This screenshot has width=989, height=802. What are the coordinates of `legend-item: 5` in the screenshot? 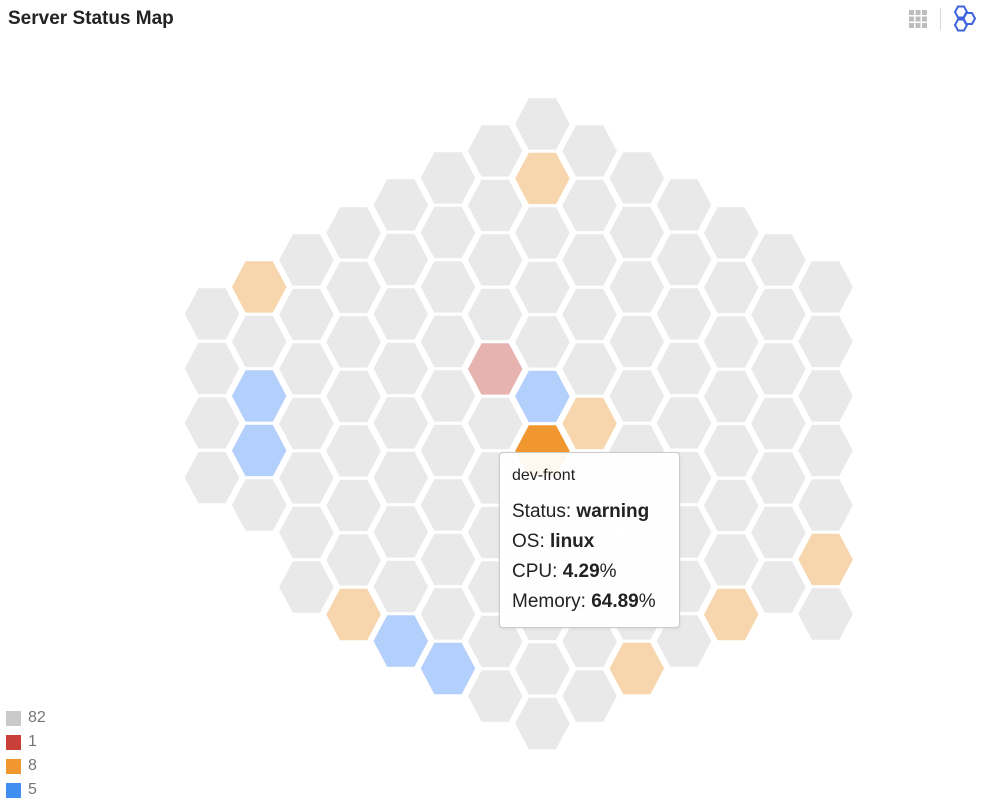 It's located at (26, 790).